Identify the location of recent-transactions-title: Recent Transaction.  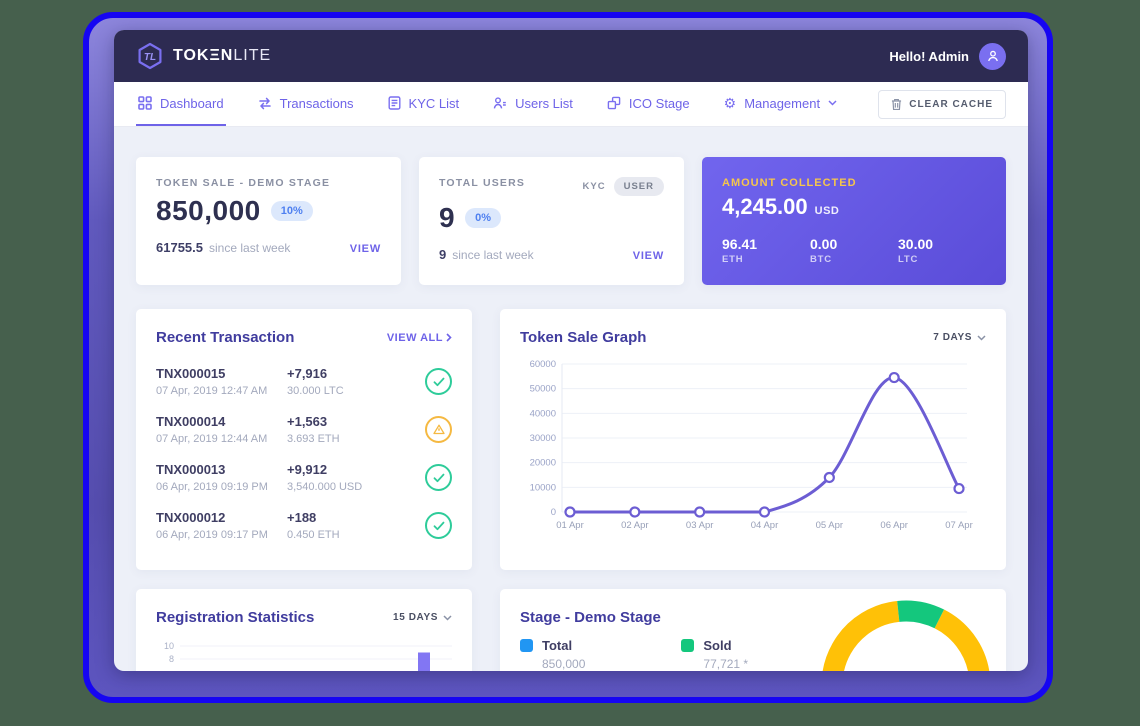
(225, 337).